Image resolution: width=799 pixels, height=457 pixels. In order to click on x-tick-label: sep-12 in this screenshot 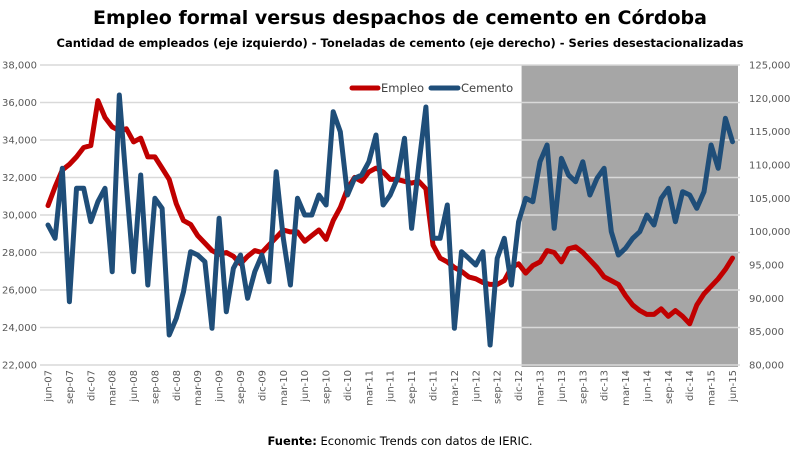, I will do `click(498, 387)`.